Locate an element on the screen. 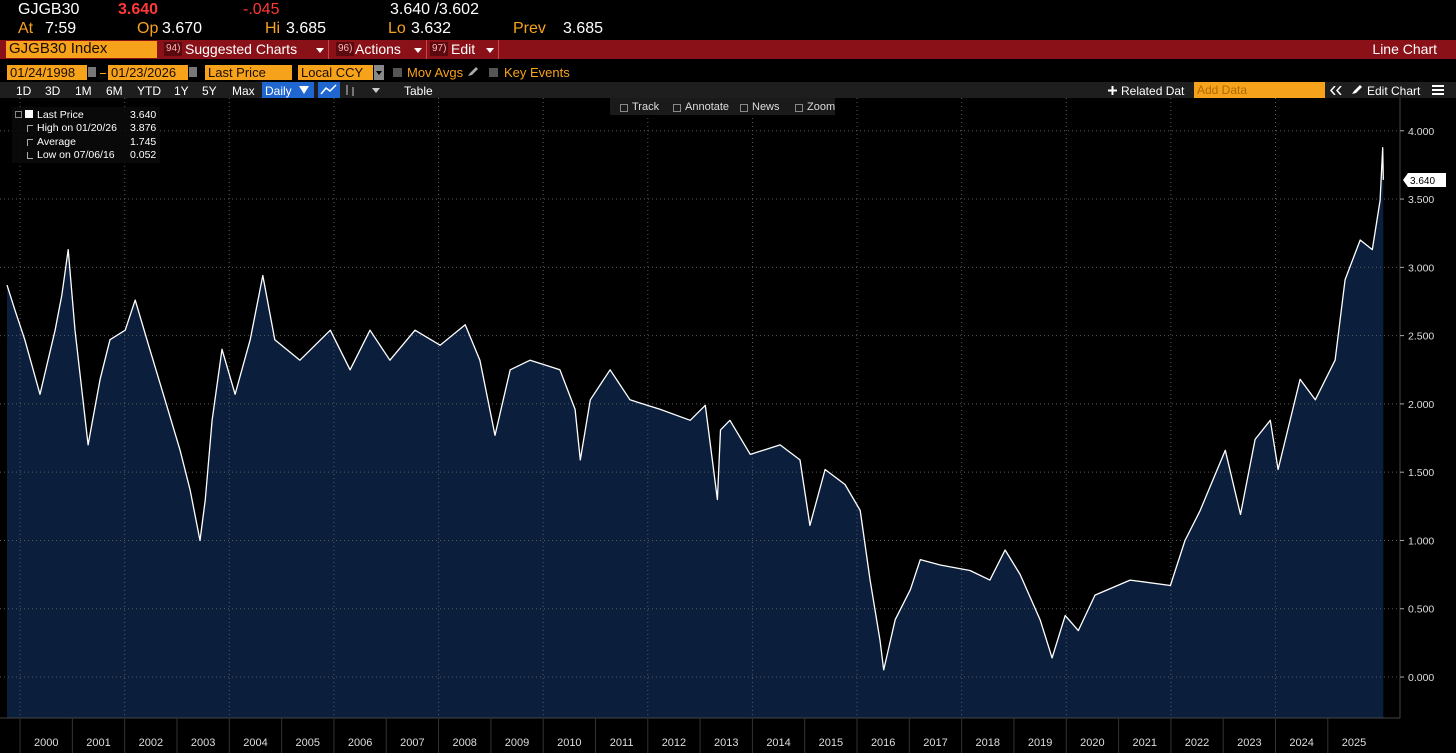 This screenshot has width=1456, height=753. end-date: 01/23/2026 is located at coordinates (148, 72).